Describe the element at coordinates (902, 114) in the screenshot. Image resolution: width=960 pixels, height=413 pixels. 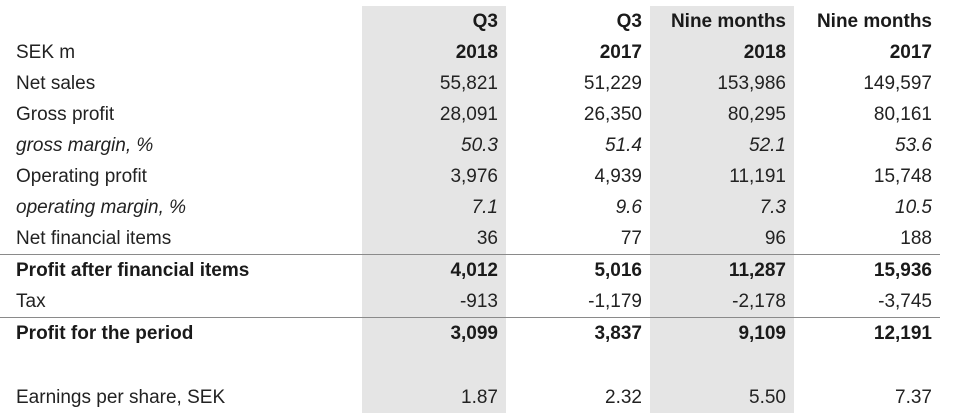
I see `value-cell: 80,161` at that location.